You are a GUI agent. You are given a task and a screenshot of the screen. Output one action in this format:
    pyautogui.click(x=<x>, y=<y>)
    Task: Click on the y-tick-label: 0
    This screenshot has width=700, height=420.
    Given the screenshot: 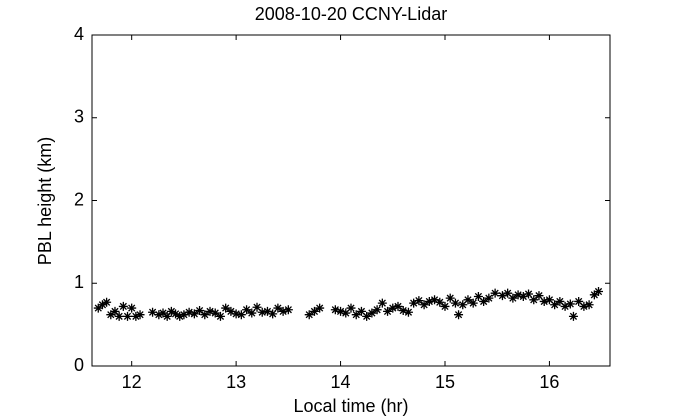 What is the action you would take?
    pyautogui.click(x=79, y=365)
    